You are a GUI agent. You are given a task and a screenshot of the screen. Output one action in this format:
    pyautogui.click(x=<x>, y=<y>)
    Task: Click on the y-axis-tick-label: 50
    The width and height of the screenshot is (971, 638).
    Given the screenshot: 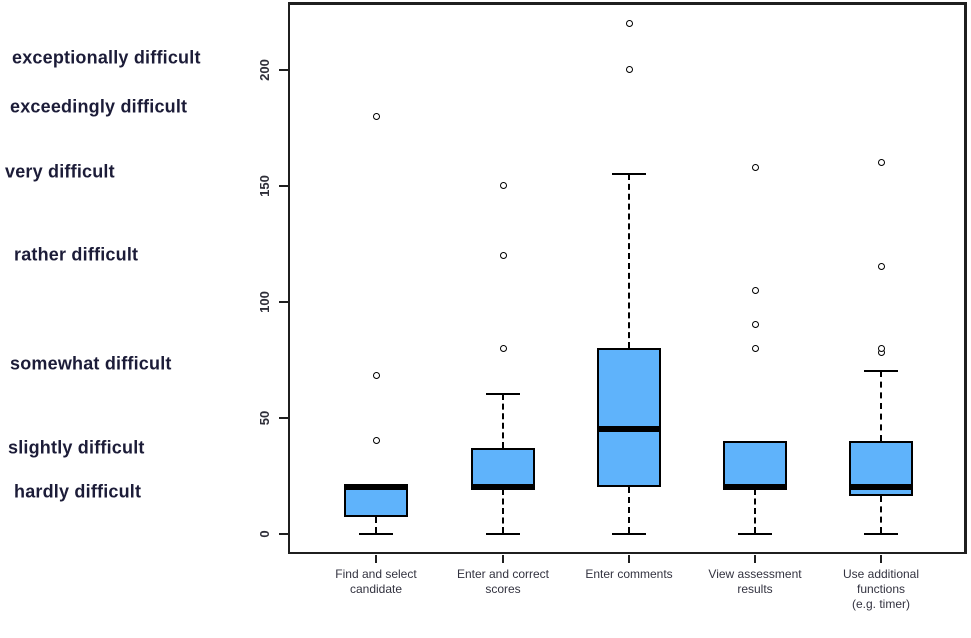 What is the action you would take?
    pyautogui.click(x=264, y=417)
    